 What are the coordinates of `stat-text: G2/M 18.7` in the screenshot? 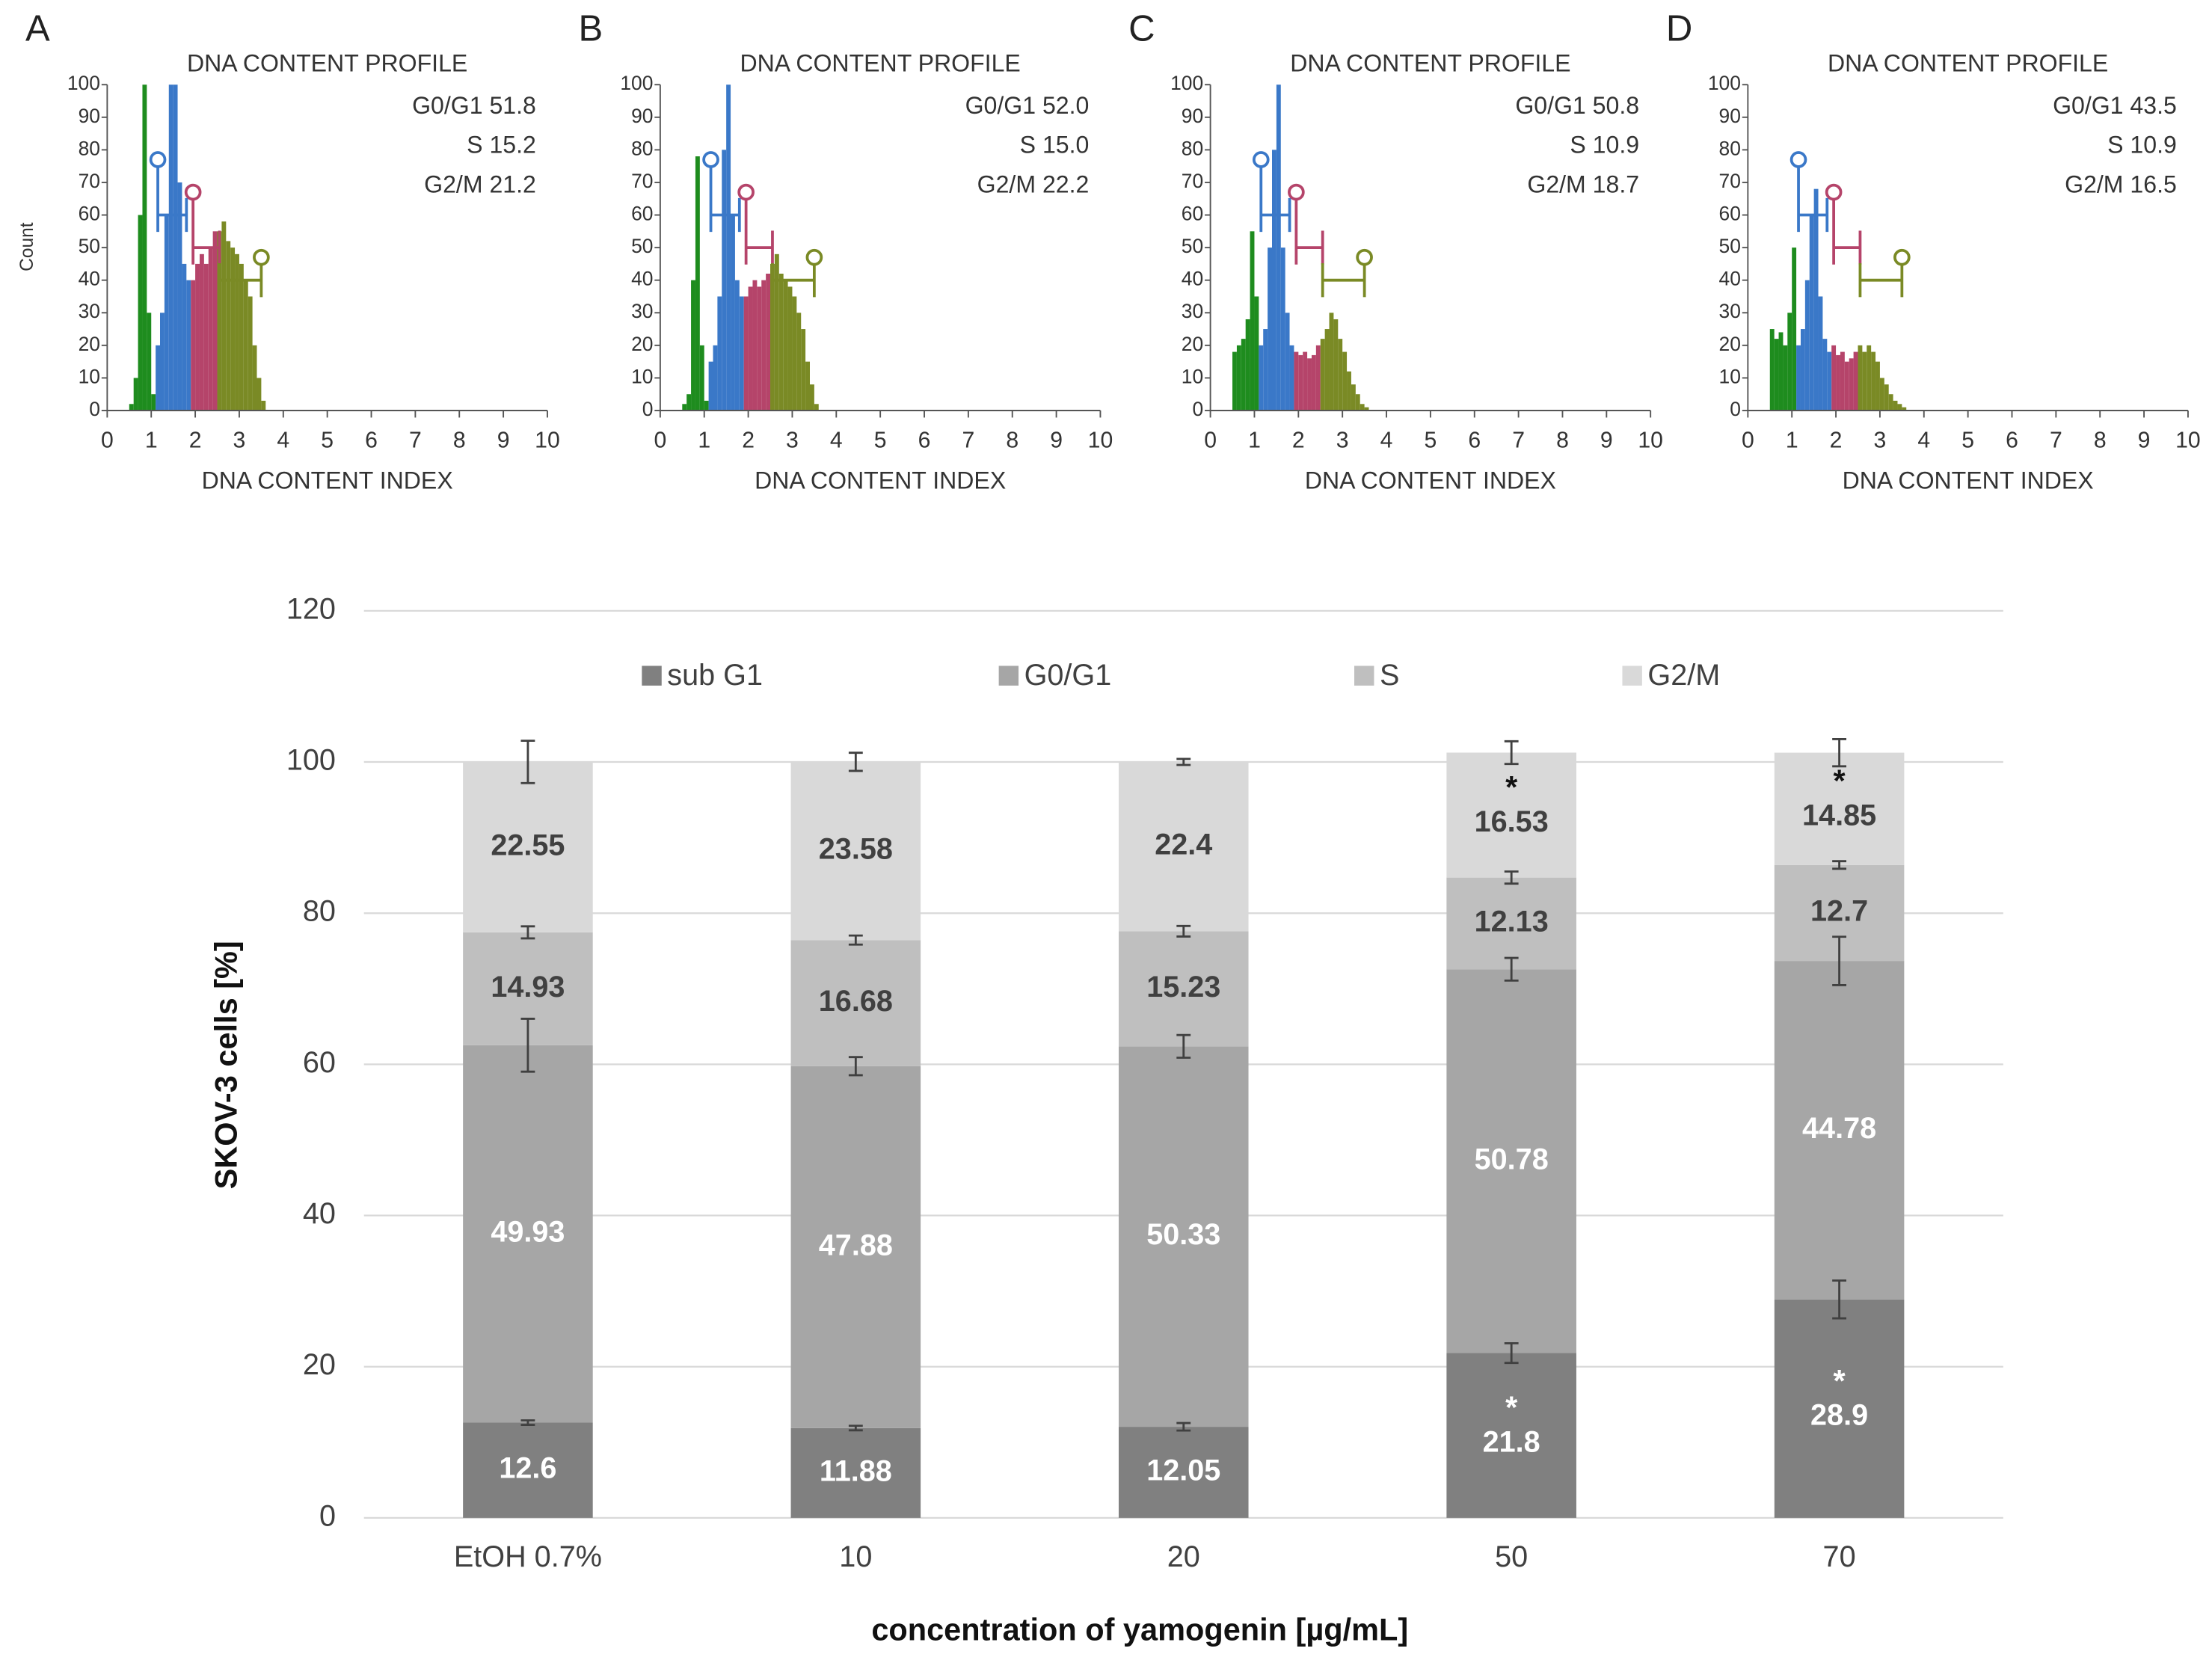 It's located at (1583, 184).